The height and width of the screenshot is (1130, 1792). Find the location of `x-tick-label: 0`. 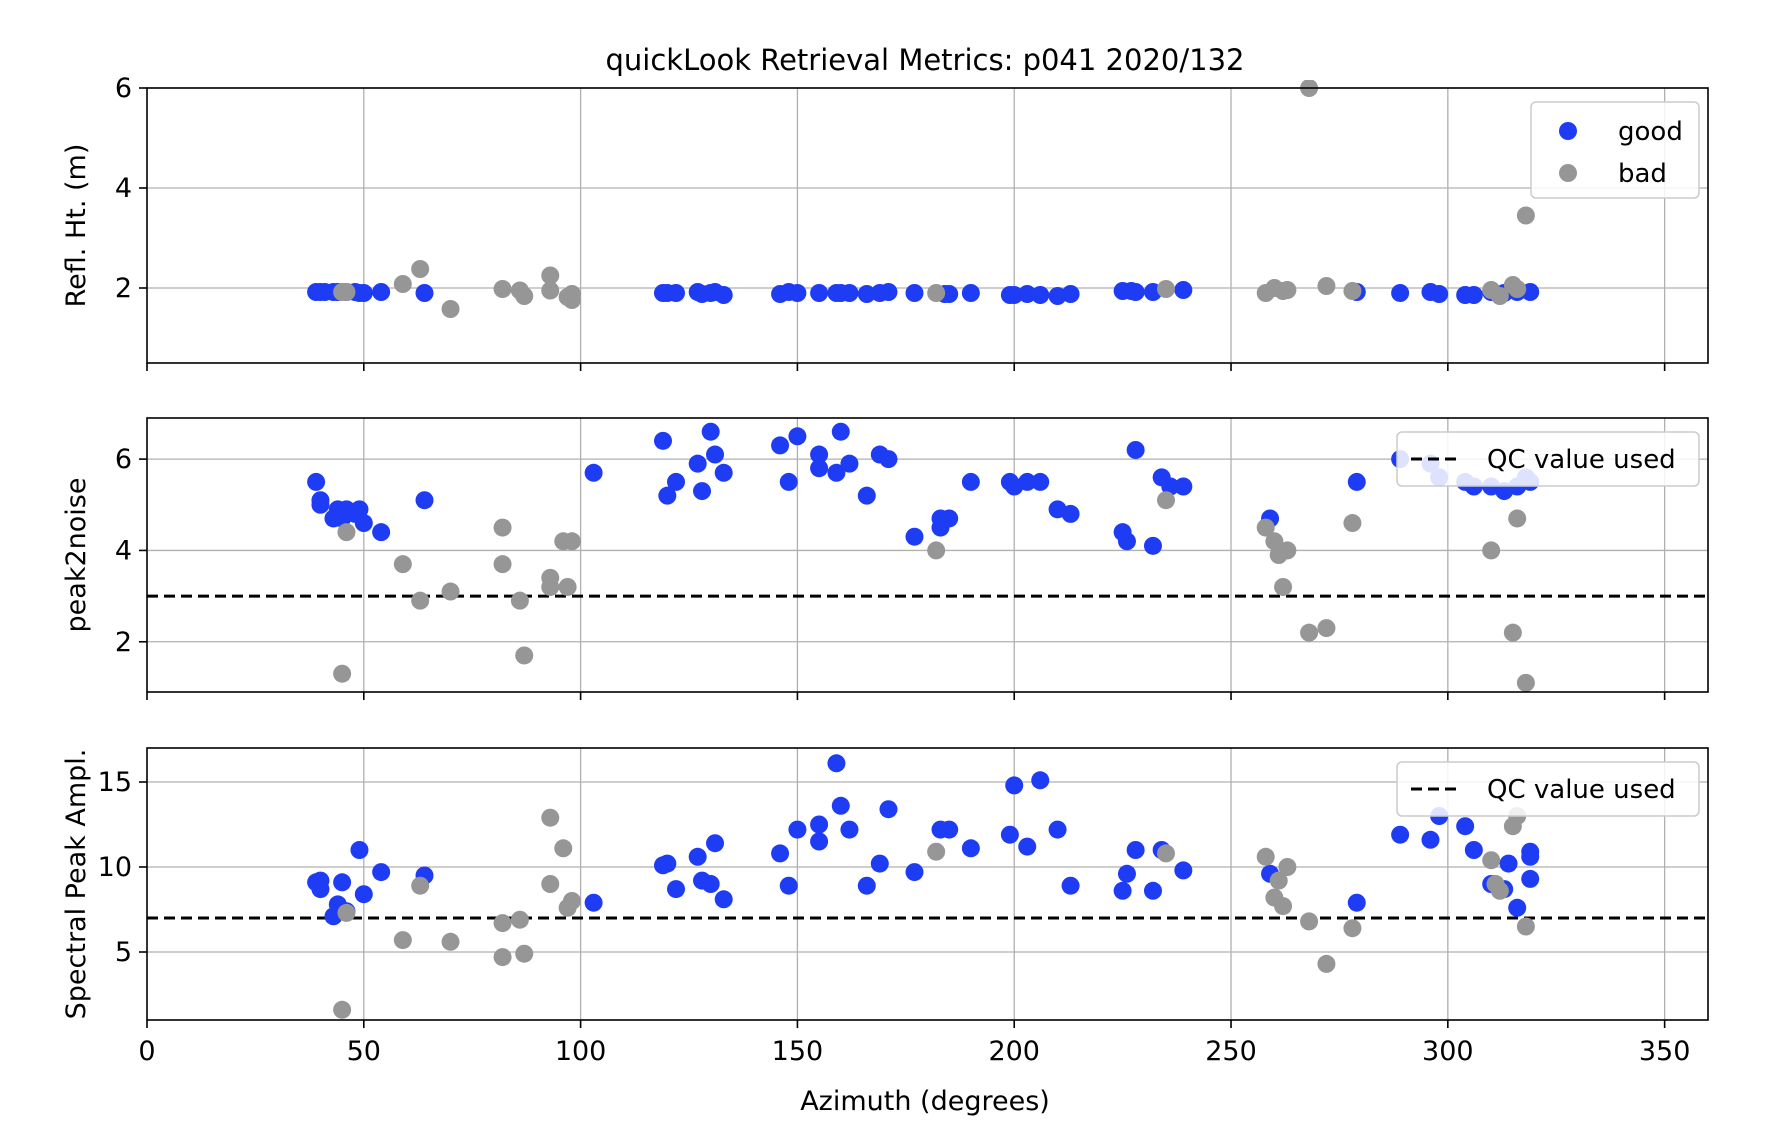

x-tick-label: 0 is located at coordinates (146, 1051).